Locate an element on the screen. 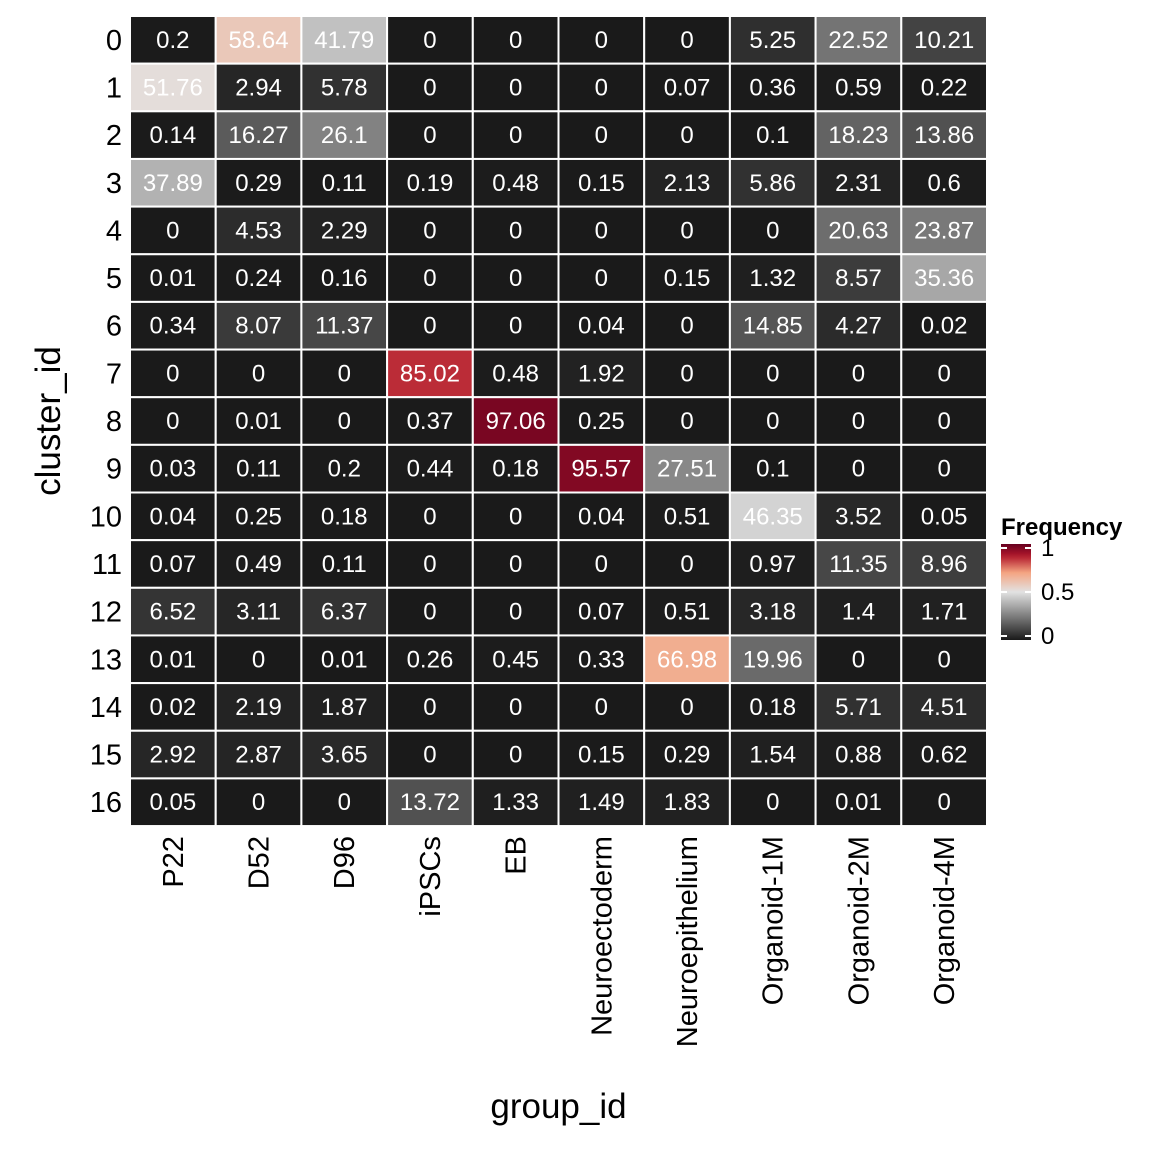 Image resolution: width=1152 pixels, height=1152 pixels. cell-value-label: 1.4 is located at coordinates (858, 612).